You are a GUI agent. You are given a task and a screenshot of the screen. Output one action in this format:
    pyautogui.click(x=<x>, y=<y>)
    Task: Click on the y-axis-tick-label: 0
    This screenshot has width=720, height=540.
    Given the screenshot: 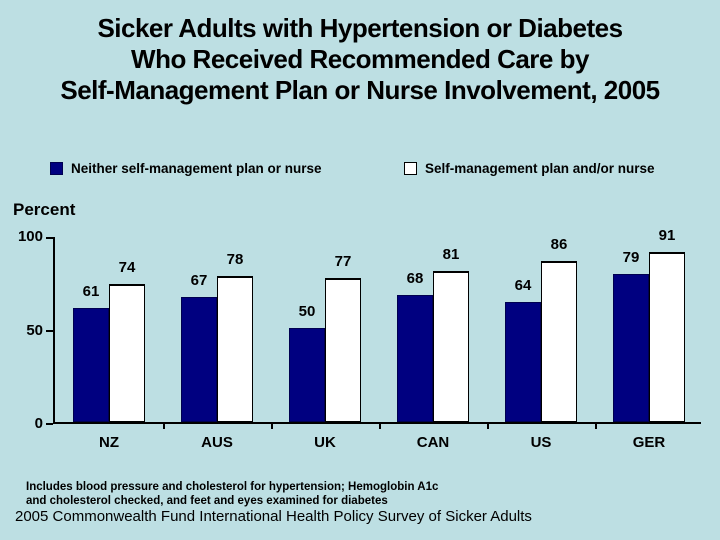 What is the action you would take?
    pyautogui.click(x=38, y=423)
    